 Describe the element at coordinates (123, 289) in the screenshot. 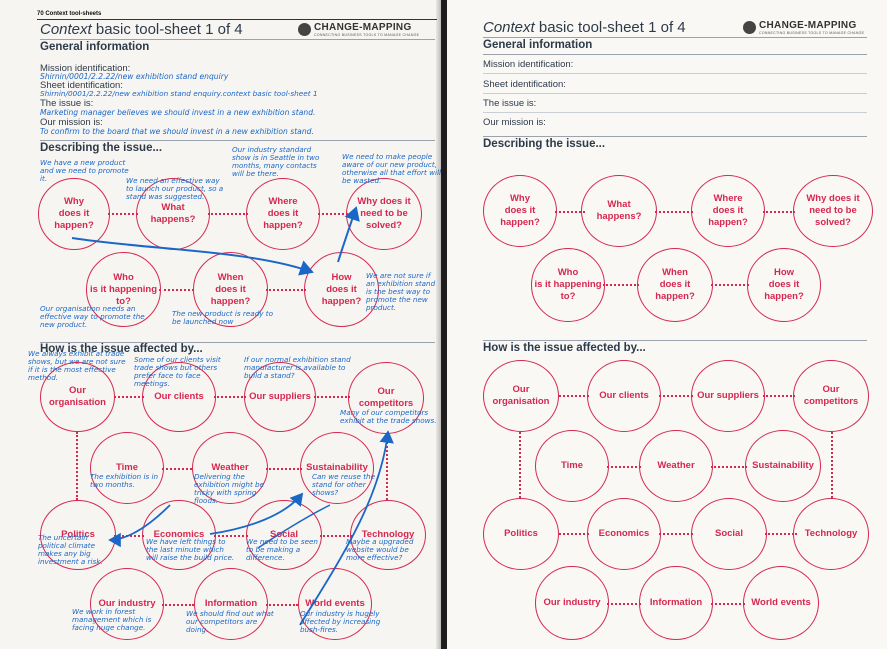

I see `circle-who-is-it-happening-to: Who is it happening to?` at that location.